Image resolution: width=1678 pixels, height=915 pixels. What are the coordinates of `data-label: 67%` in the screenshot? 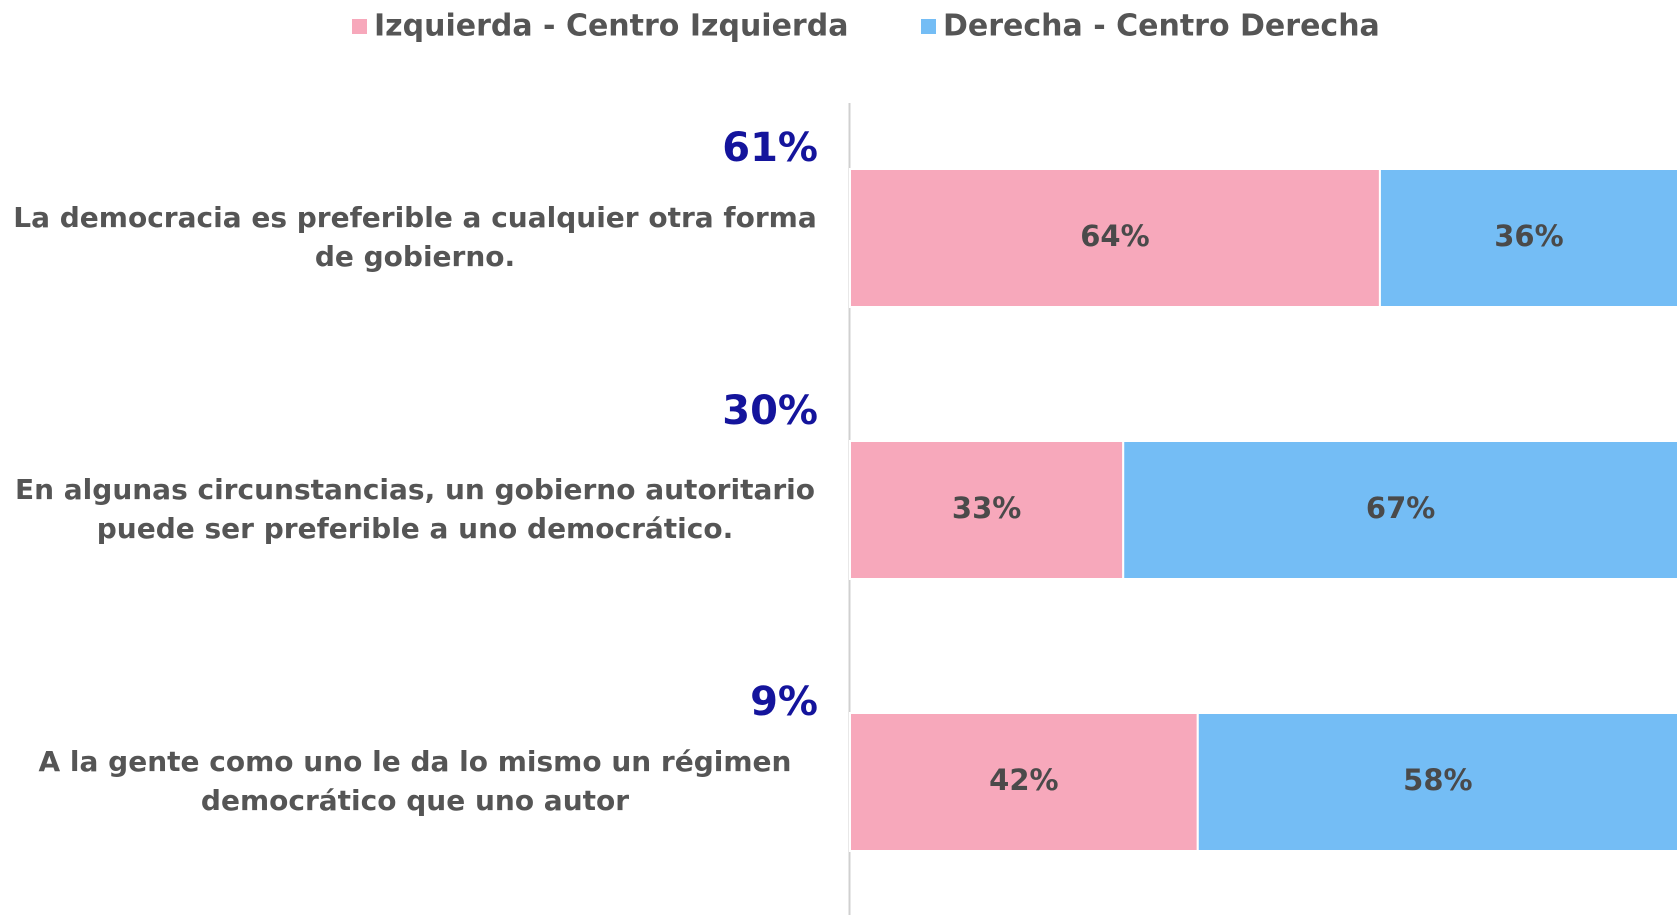 It's located at (1400, 508).